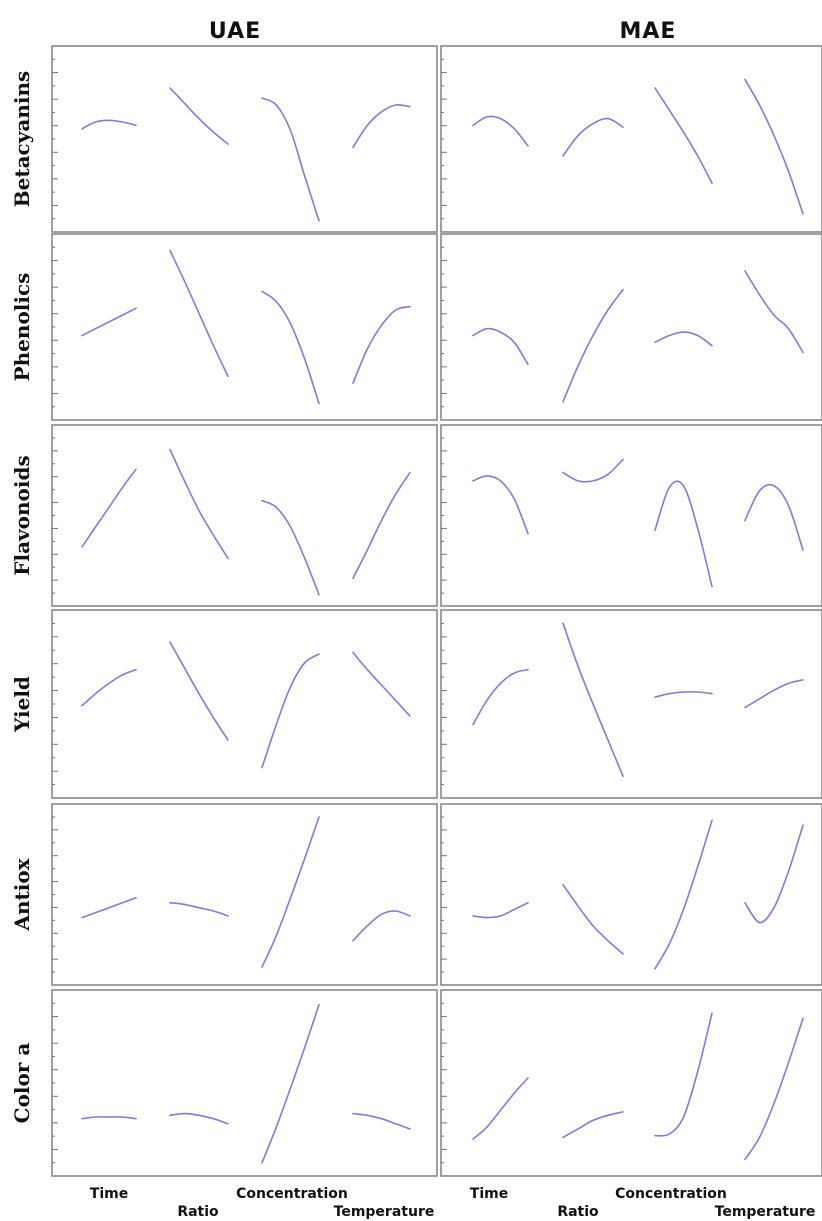 This screenshot has height=1221, width=822. Describe the element at coordinates (198, 1212) in the screenshot. I see `x-label-ratio-uae: Ratio` at that location.